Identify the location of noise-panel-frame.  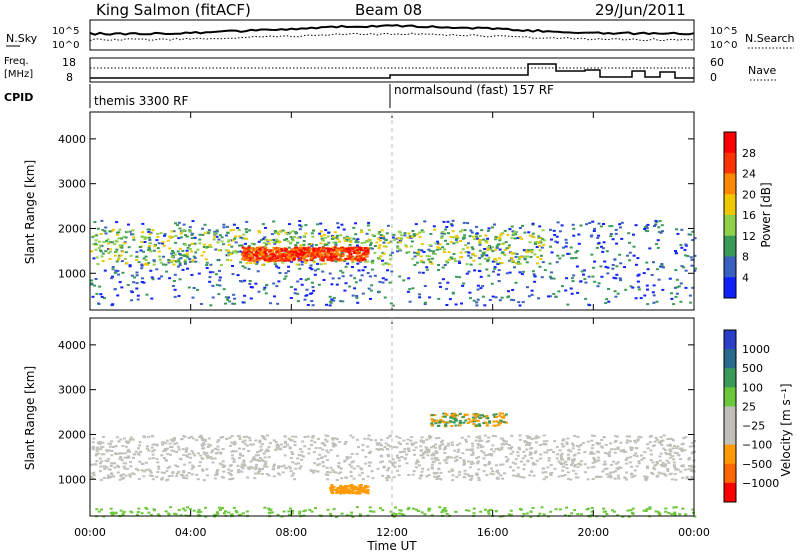
(392, 35).